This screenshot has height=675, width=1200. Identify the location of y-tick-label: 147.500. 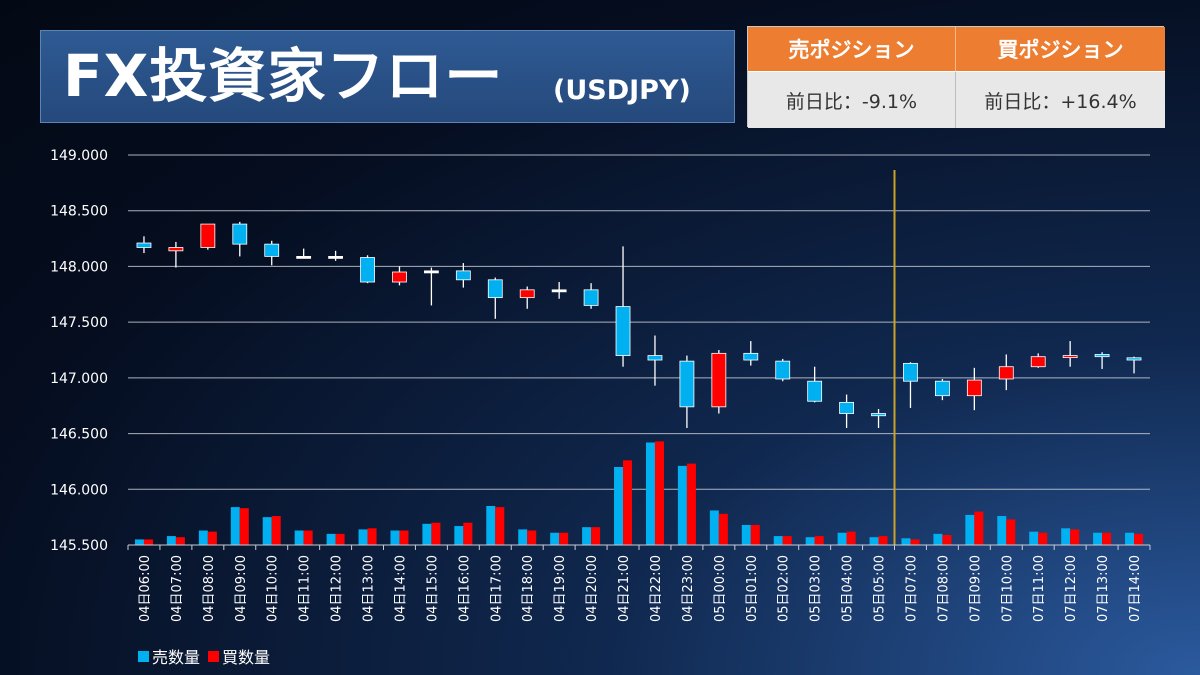
(79, 323).